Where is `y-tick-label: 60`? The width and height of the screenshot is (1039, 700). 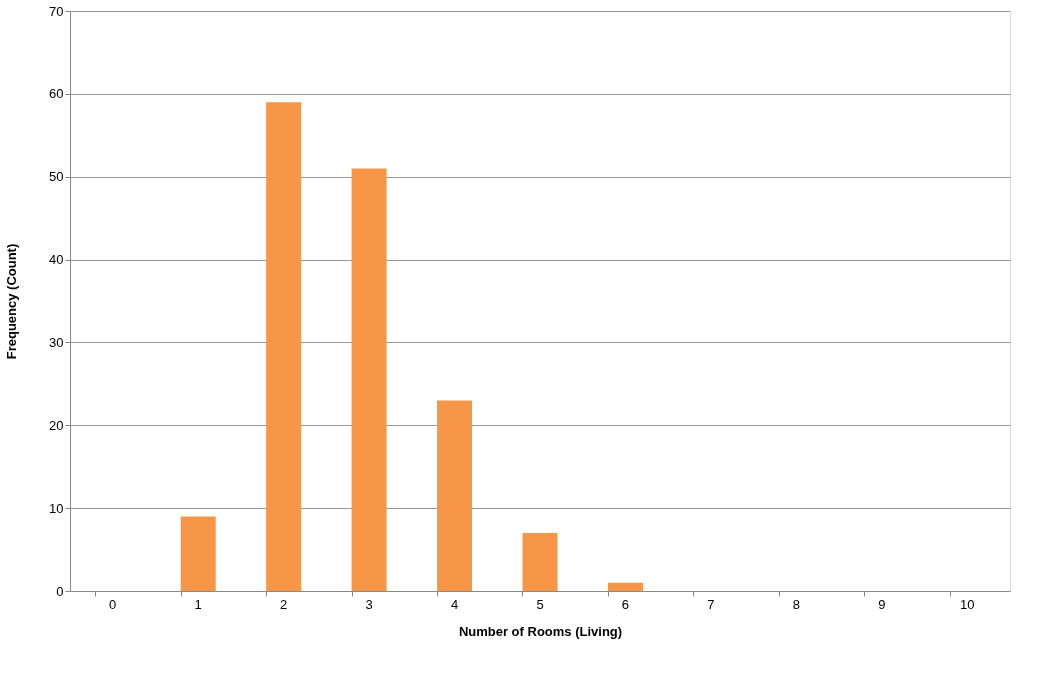
y-tick-label: 60 is located at coordinates (56, 94).